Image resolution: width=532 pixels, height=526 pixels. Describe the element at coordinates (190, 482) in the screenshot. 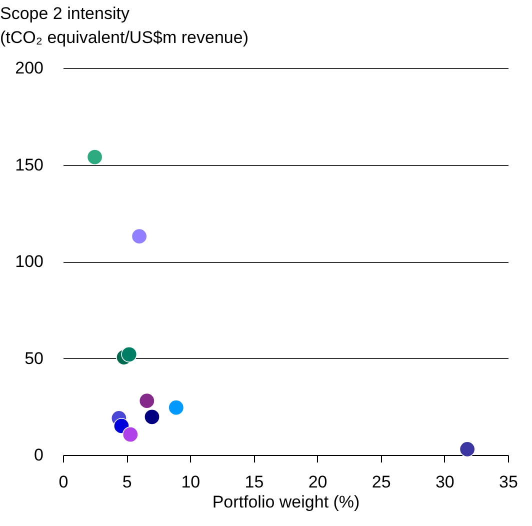

I see `x-tick-label: 10` at that location.